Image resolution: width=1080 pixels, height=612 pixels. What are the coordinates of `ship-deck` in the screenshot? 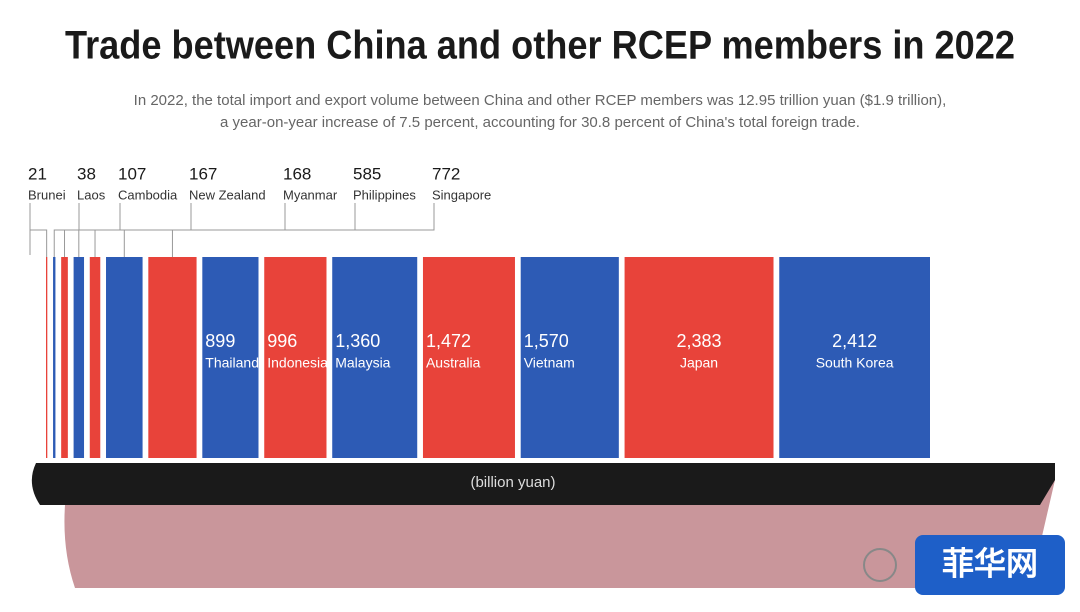 It's located at (543, 484).